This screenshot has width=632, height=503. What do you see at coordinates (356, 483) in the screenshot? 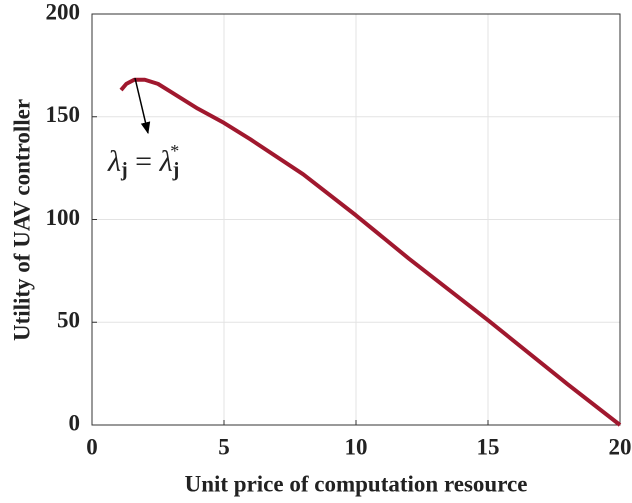
I see `x-axis-title: Unit price of computation resource` at bounding box center [356, 483].